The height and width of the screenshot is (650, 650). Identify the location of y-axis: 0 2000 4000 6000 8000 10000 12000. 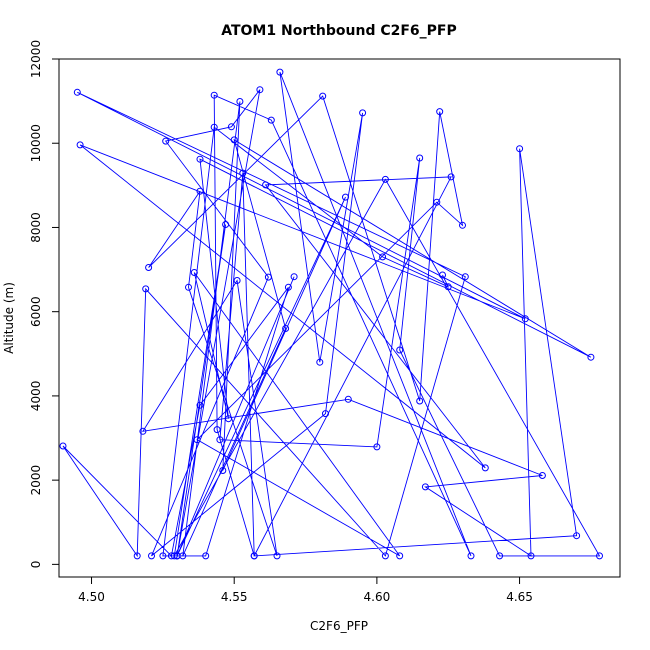
(44, 304).